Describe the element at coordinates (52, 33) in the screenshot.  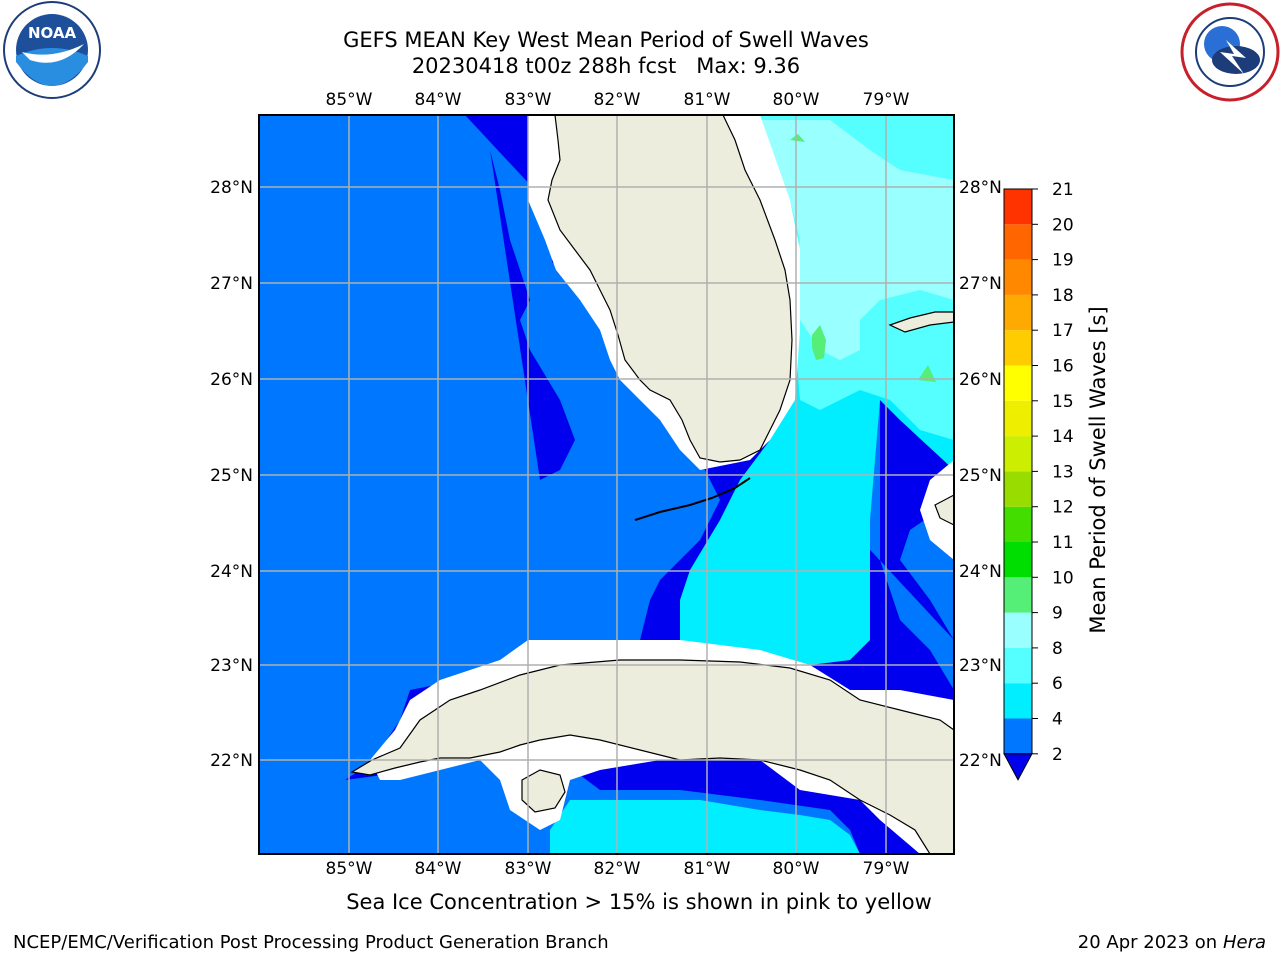
I see `noaa-logo-text: NOAA` at that location.